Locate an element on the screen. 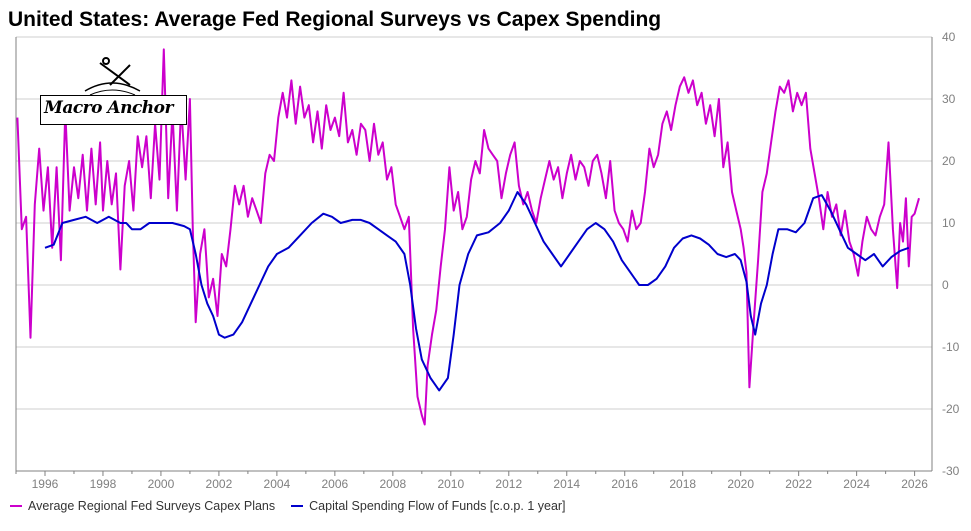 This screenshot has height=531, width=971. logo-text: Macro Anchor is located at coordinates (108, 108).